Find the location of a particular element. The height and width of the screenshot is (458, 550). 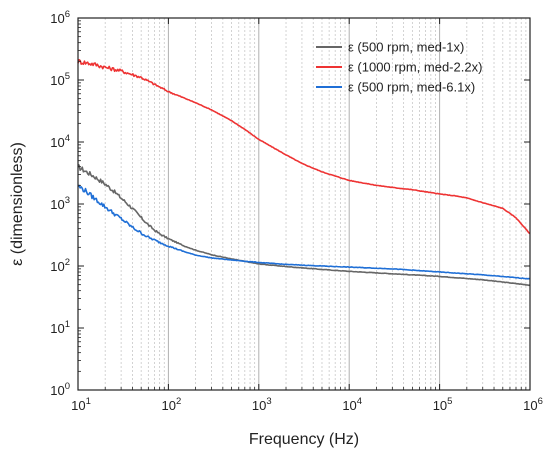

x-tick-label: 10¹ is located at coordinates (81, 404).